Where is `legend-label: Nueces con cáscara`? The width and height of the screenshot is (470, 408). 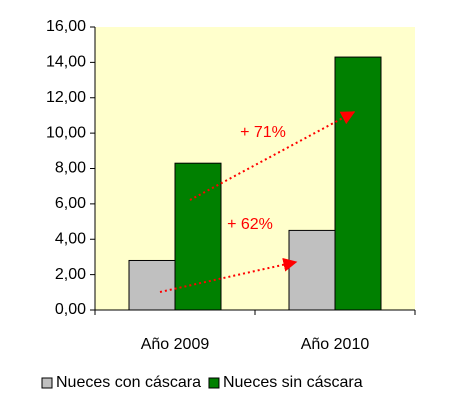 legend-label: Nueces con cáscara is located at coordinates (128, 382).